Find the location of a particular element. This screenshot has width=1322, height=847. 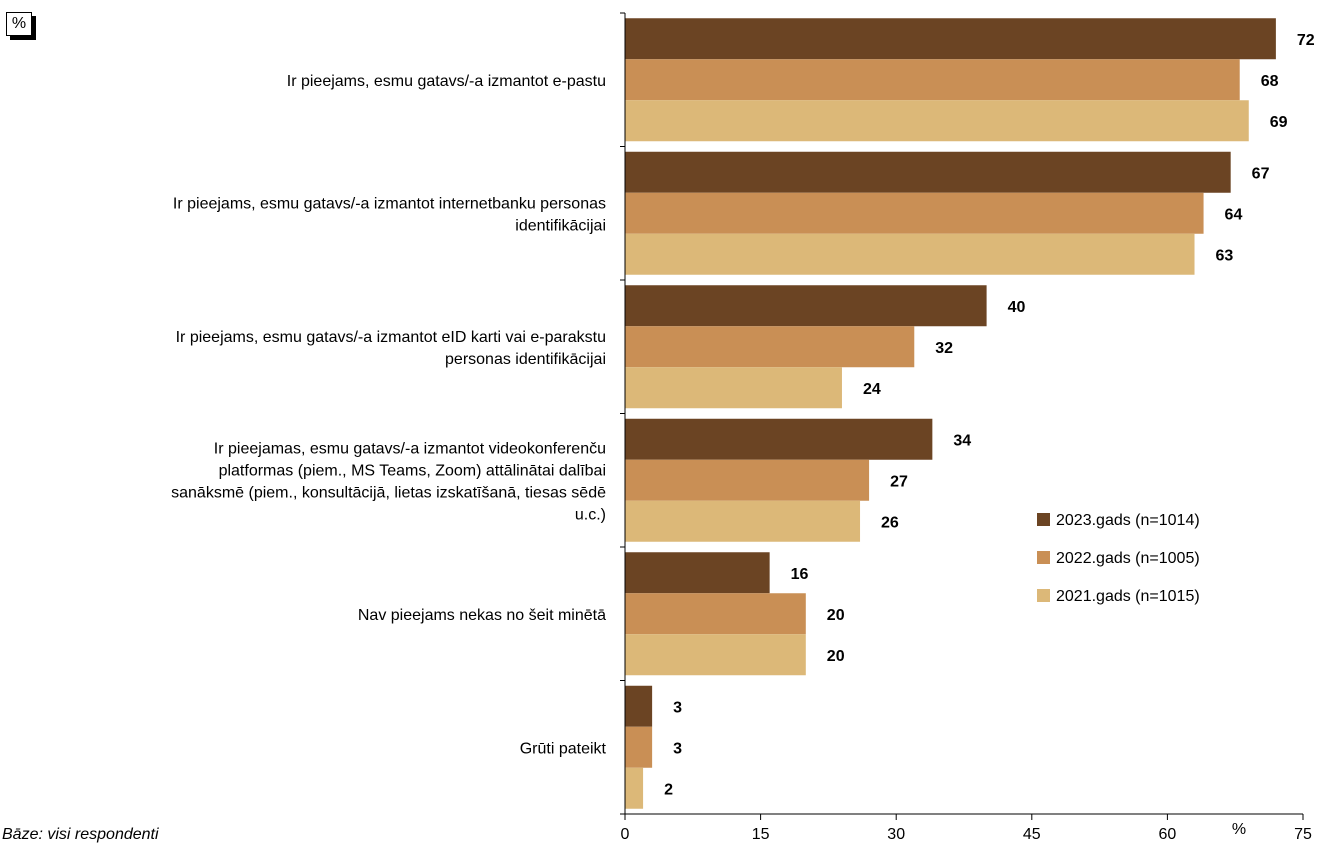

bar-value-label: 68 is located at coordinates (1270, 81).